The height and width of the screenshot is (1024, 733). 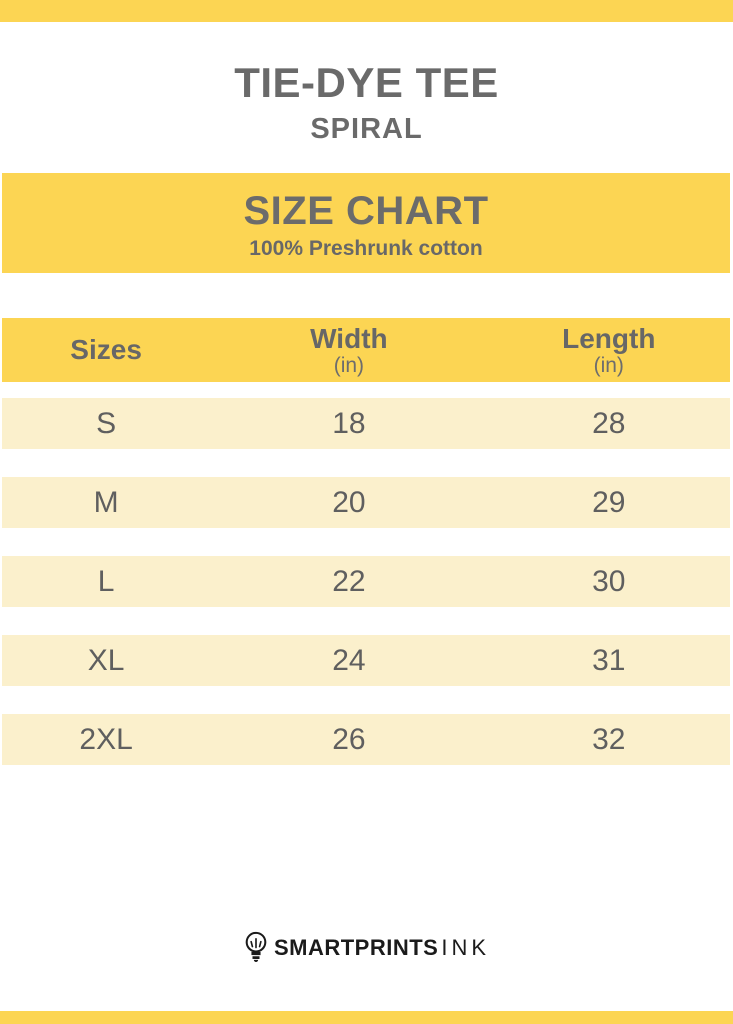 I want to click on brand-name: SMARTPRINTS, so click(x=356, y=947).